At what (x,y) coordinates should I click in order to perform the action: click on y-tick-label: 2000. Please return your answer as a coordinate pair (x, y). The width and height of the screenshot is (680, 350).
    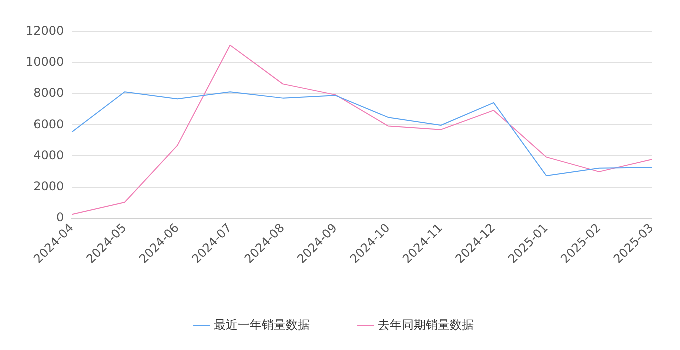
    Looking at the image, I should click on (49, 186).